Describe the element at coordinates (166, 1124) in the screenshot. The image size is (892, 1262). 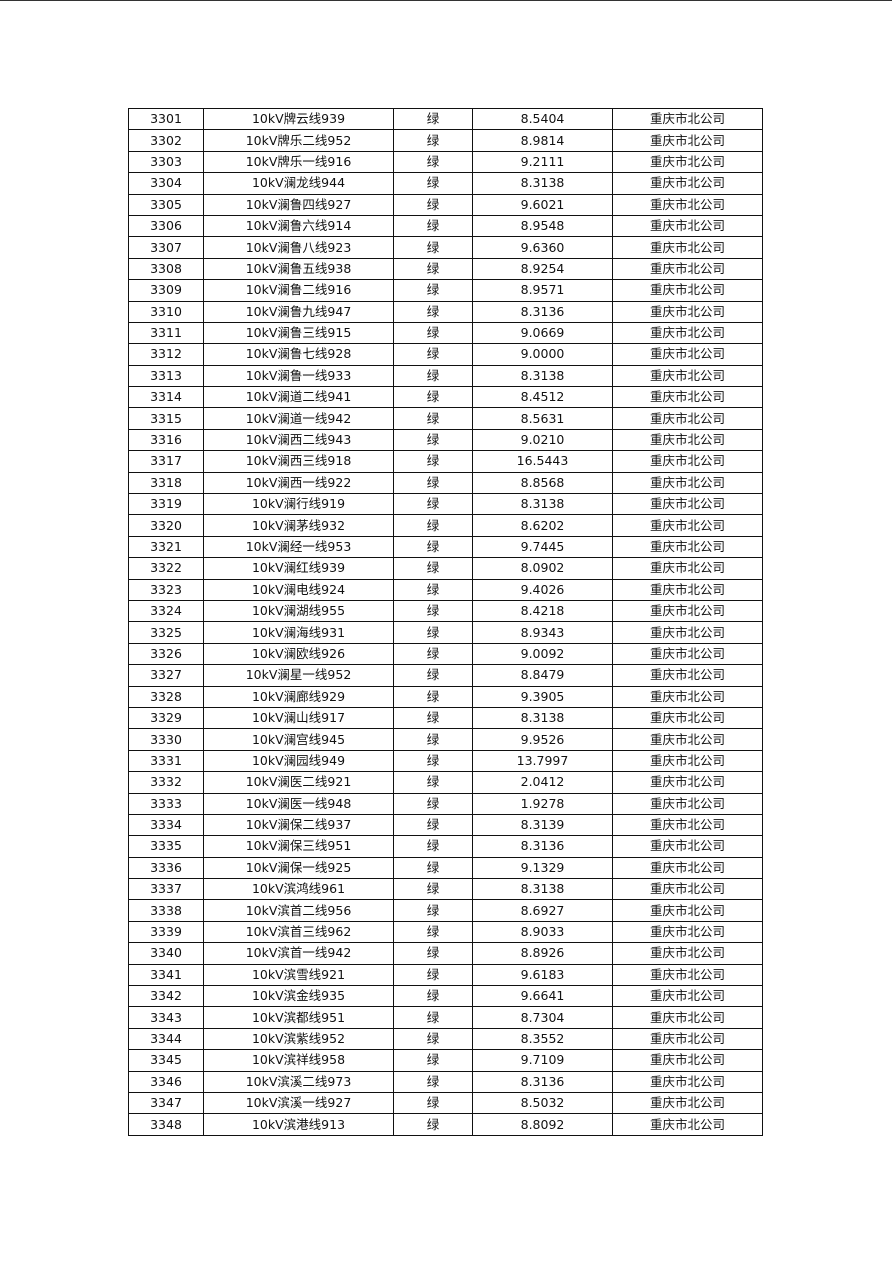
I see `row-number-cell: 3348` at that location.